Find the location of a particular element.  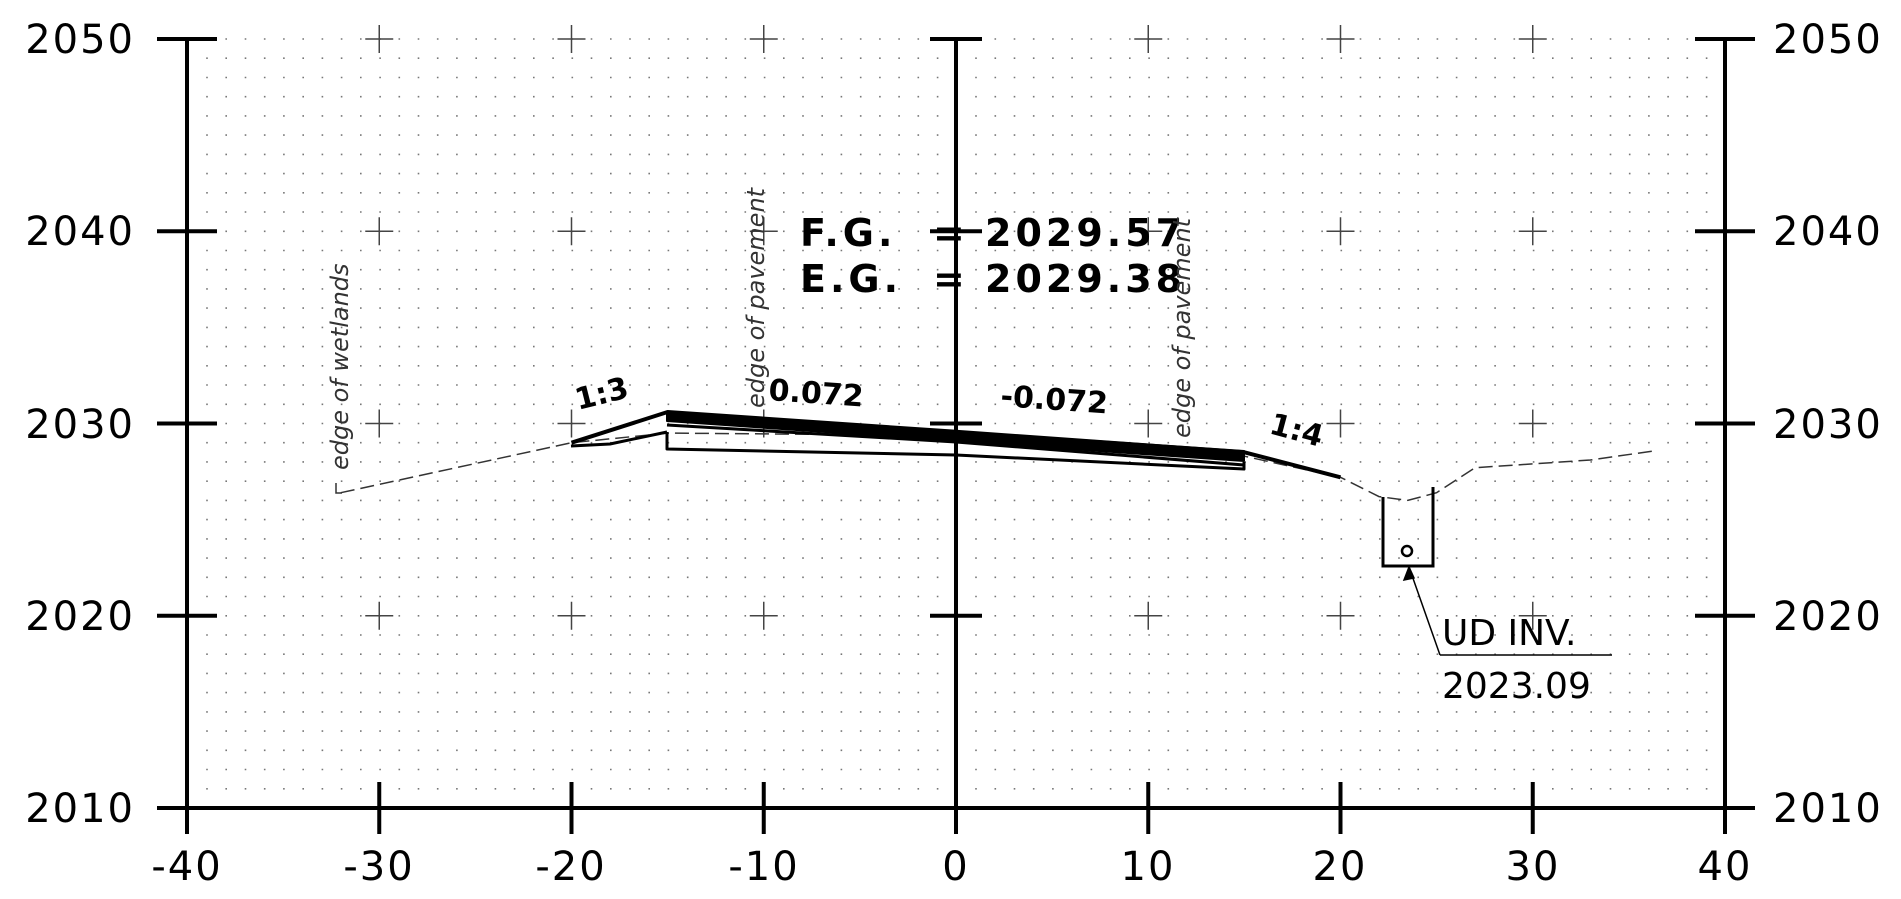

underdrain-label: UD INV. is located at coordinates (1509, 633).